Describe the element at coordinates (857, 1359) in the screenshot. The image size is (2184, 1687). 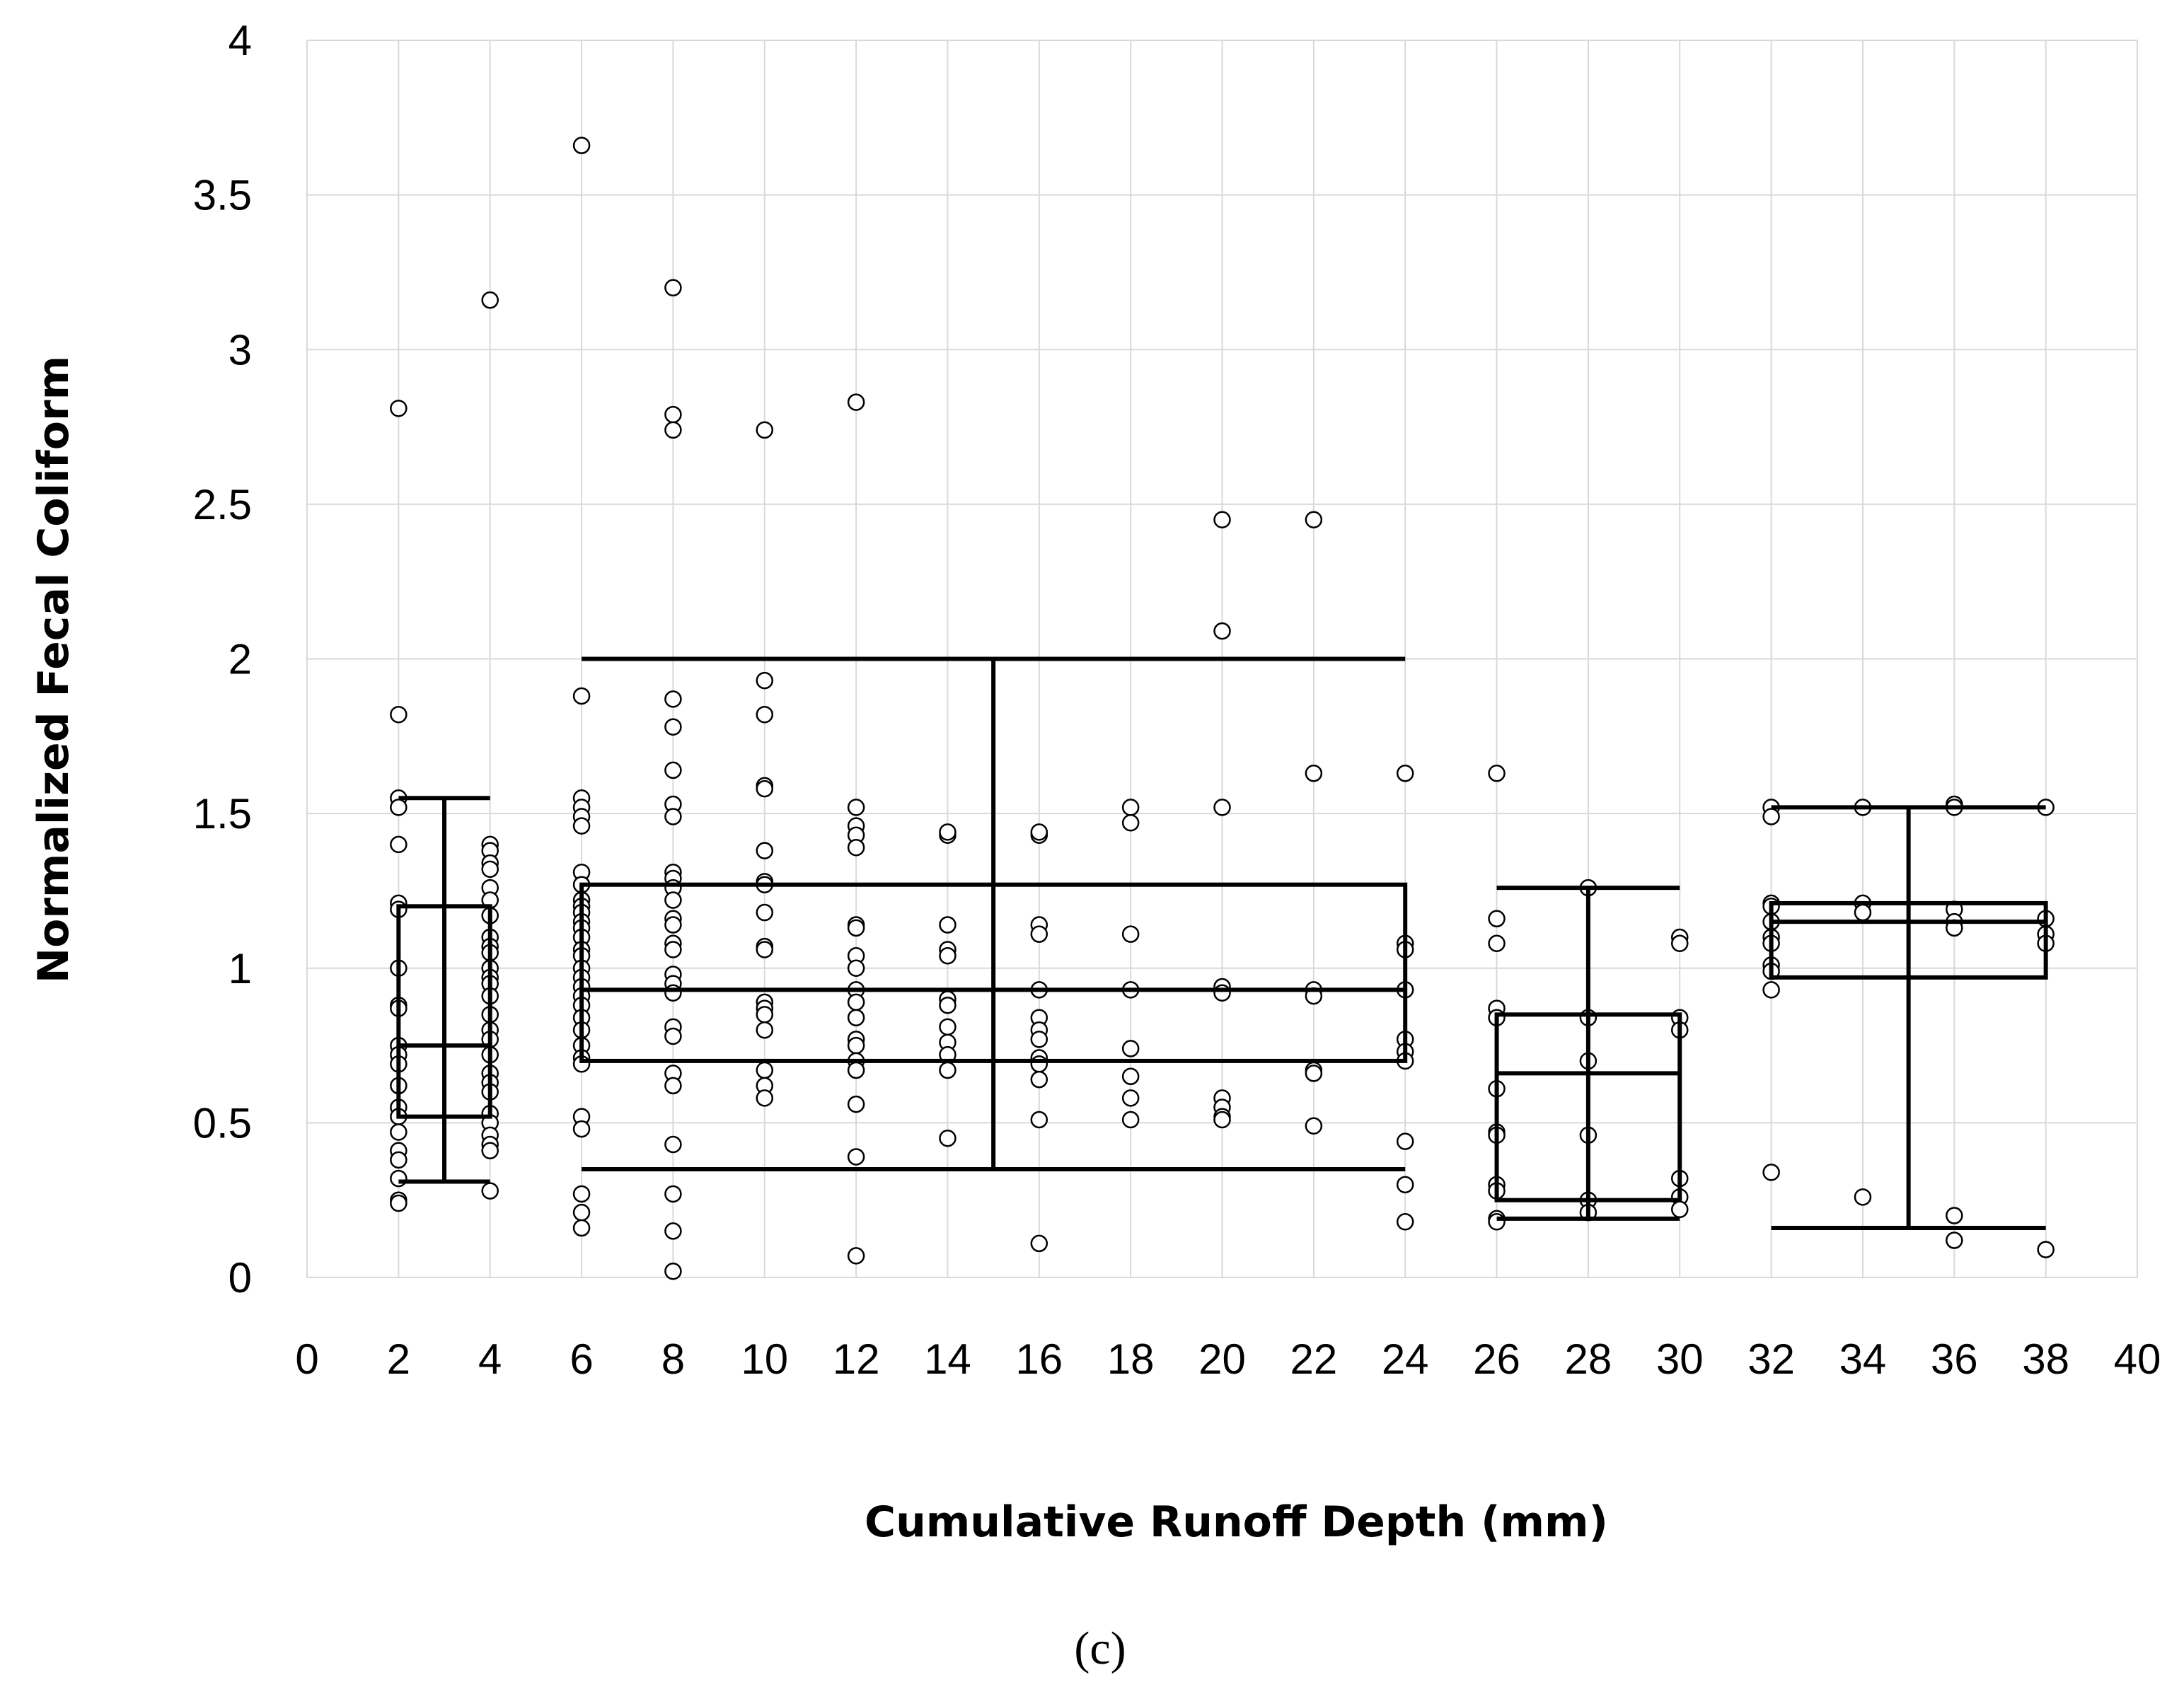
I see `x-tick-label: 12` at that location.